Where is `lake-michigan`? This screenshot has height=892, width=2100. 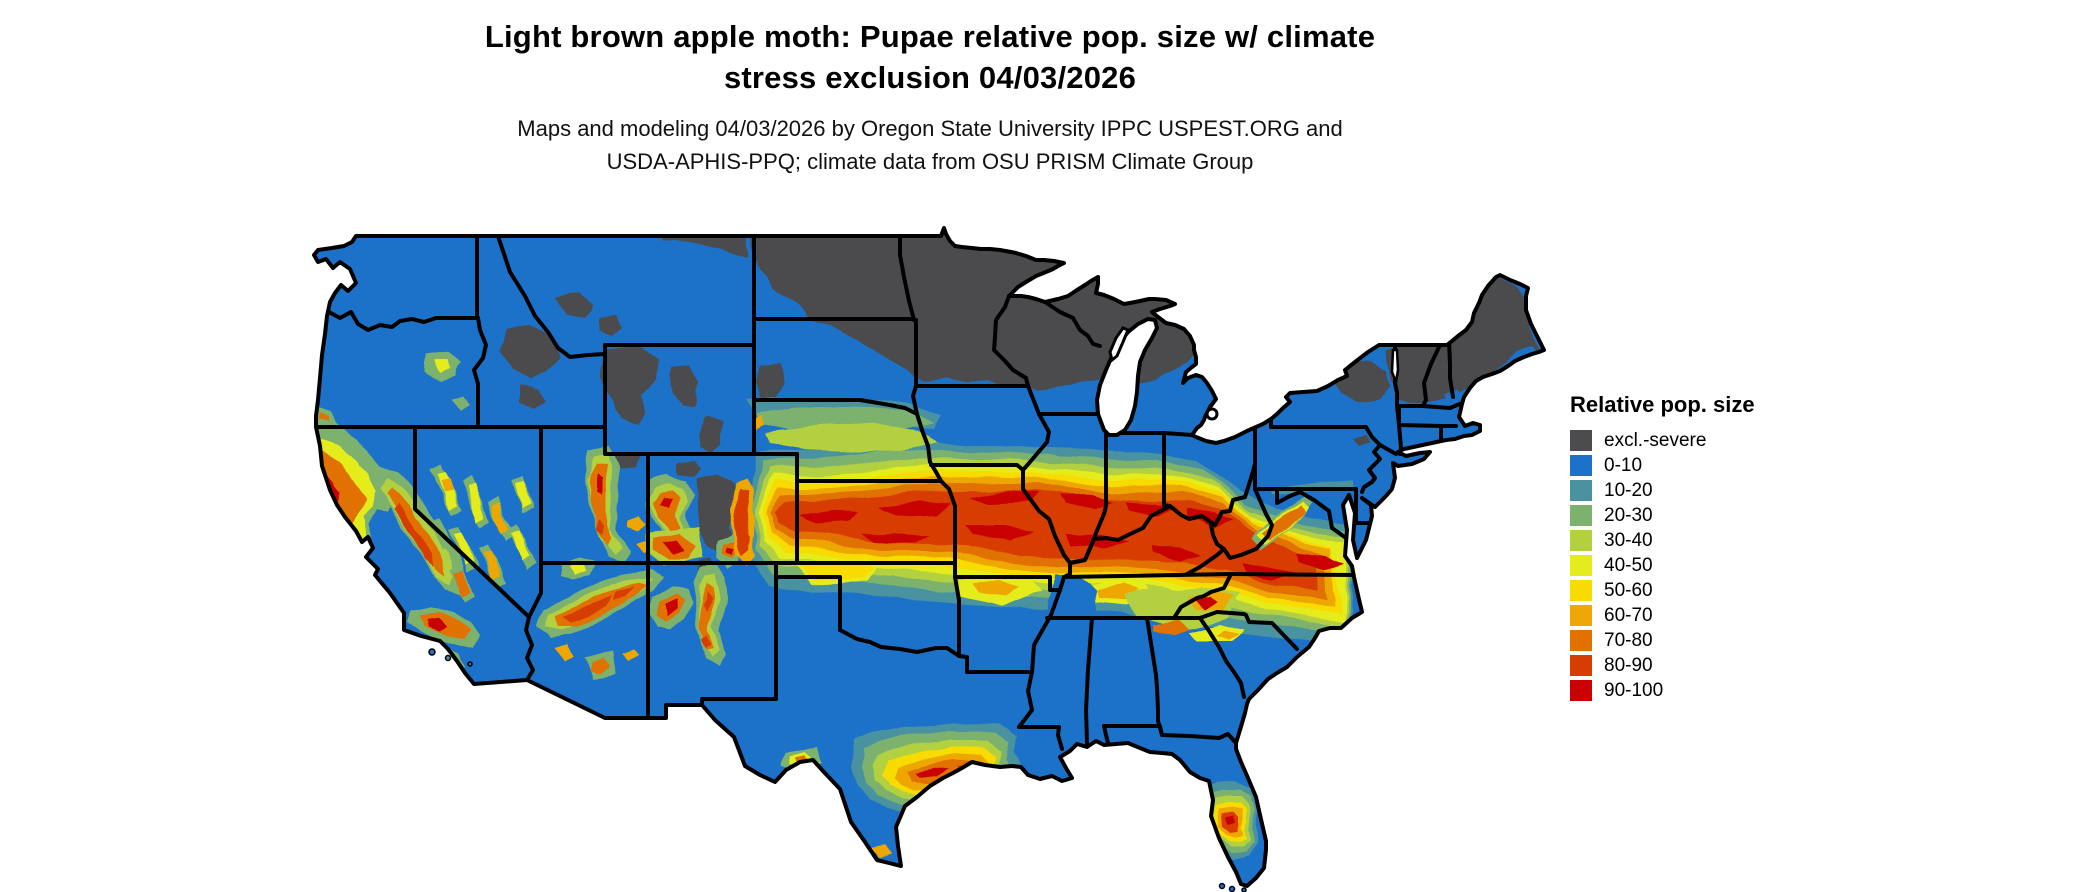
lake-michigan is located at coordinates (1127, 377).